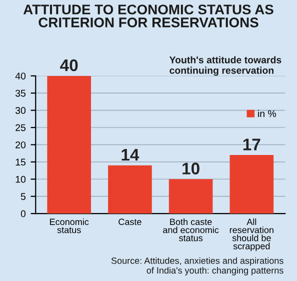 The image size is (297, 281). What do you see at coordinates (69, 65) in the screenshot?
I see `data-label: 40` at bounding box center [69, 65].